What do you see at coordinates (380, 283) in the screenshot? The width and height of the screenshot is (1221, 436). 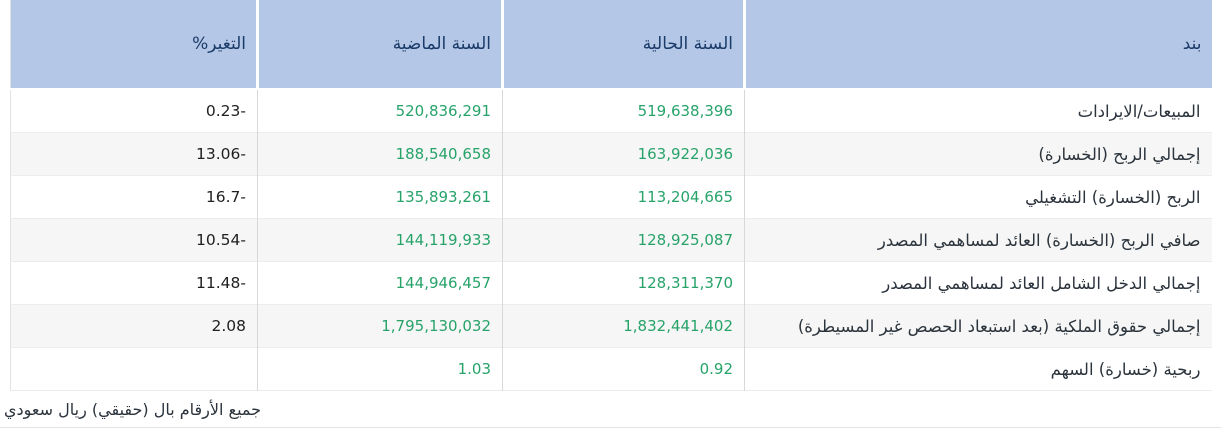 I see `previous-year-value: 144,946,457` at bounding box center [380, 283].